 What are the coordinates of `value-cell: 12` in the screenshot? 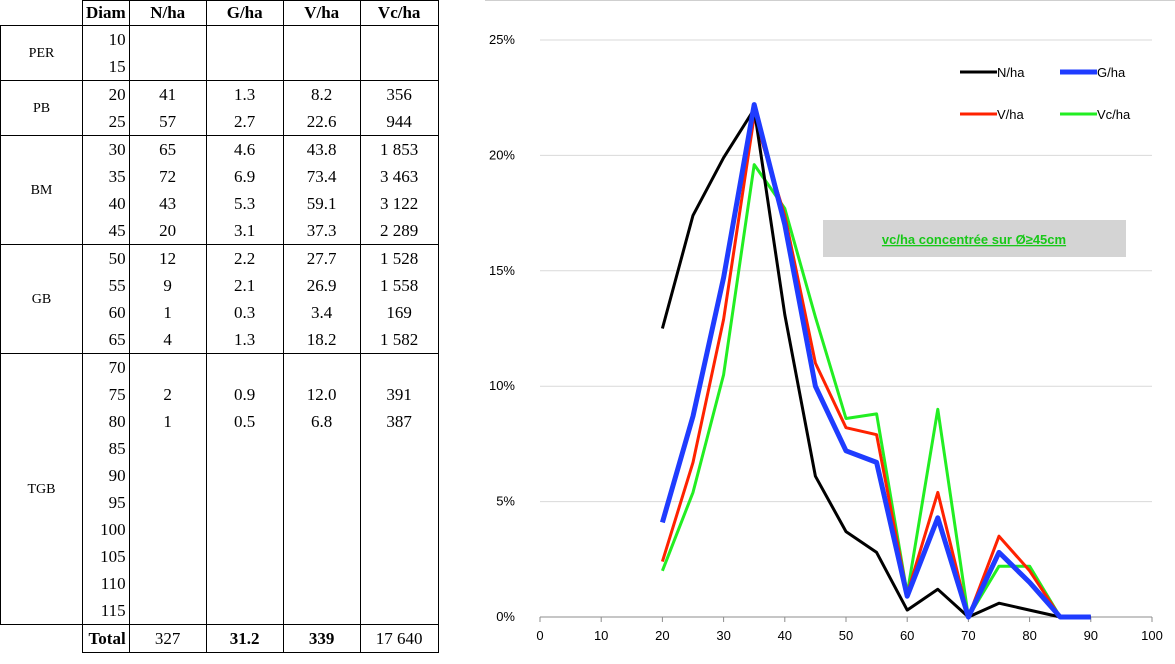 It's located at (168, 258).